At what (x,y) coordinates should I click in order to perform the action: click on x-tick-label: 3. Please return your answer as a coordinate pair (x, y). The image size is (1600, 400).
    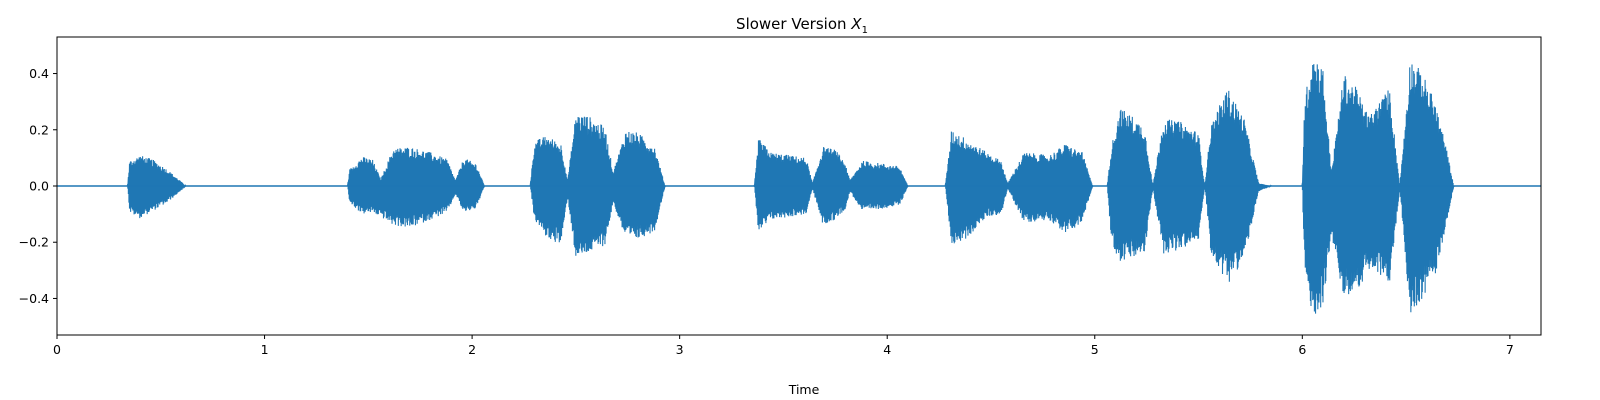
    Looking at the image, I should click on (680, 349).